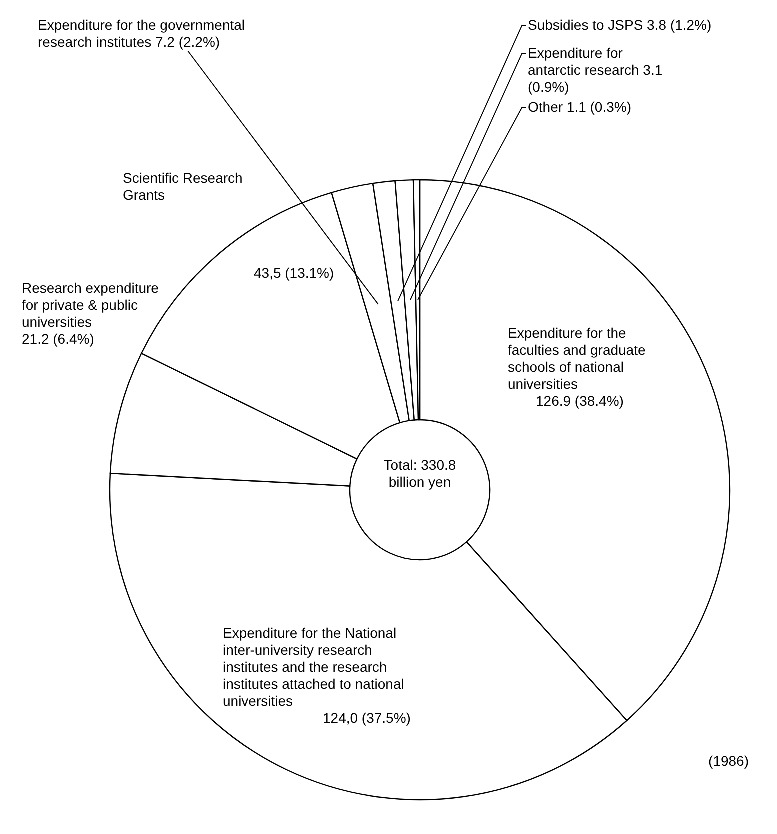  What do you see at coordinates (577, 358) in the screenshot?
I see `slice-label: Expenditure for the faculties and graduate schools of national universities` at bounding box center [577, 358].